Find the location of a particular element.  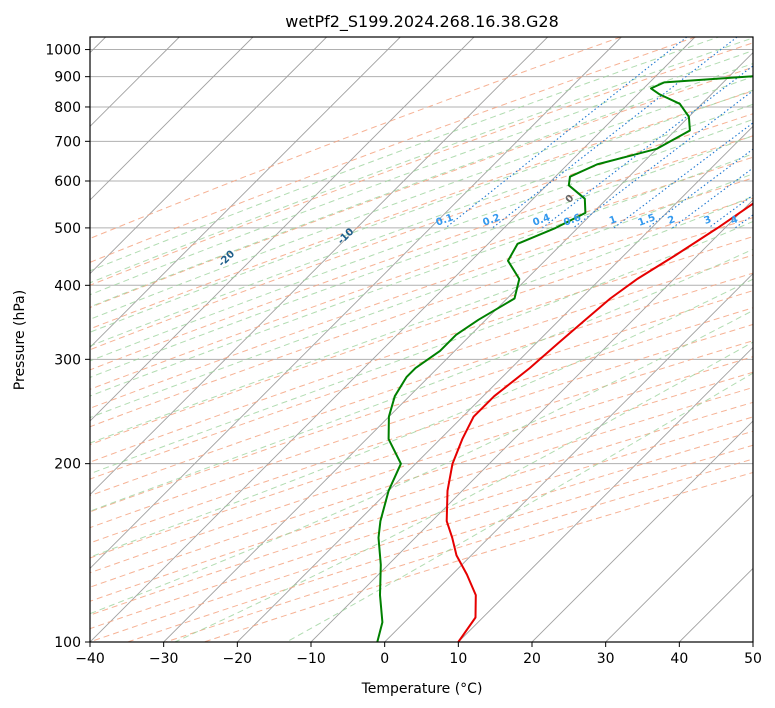

mixing-ratio-label: 1 is located at coordinates (613, 220).